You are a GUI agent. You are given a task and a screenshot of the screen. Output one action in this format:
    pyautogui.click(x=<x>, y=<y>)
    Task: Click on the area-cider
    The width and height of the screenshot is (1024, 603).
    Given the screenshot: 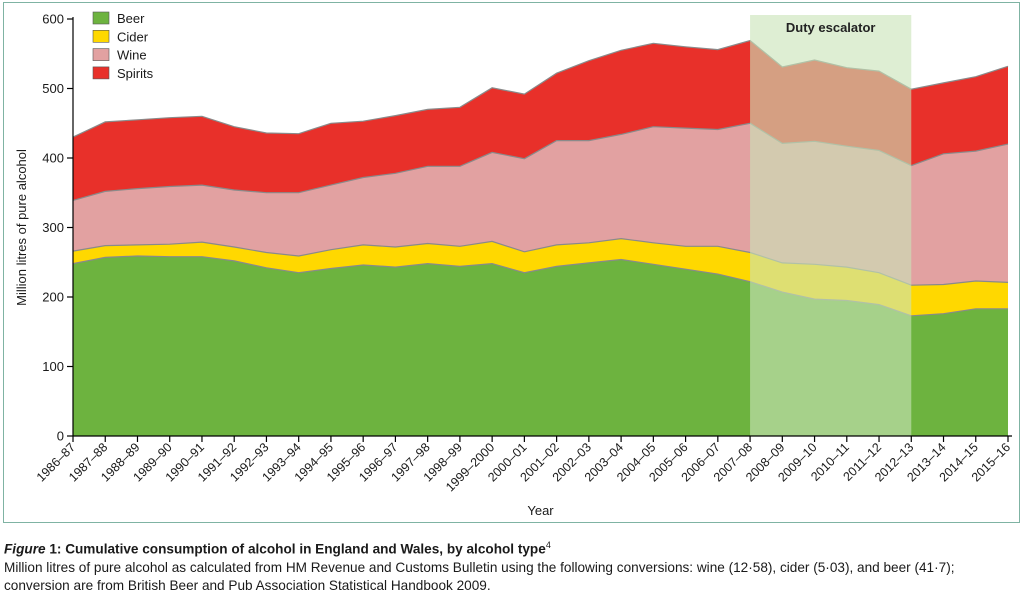 What is the action you would take?
    pyautogui.click(x=540, y=277)
    